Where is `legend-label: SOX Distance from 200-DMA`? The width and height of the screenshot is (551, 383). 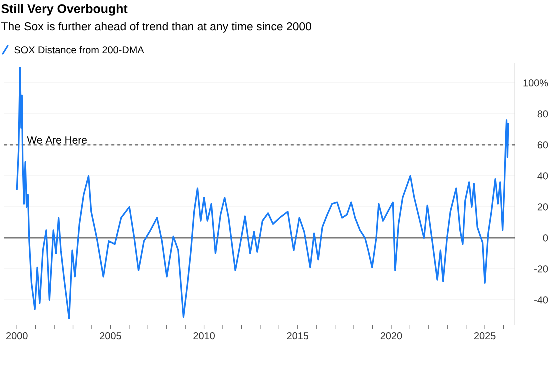
legend-label: SOX Distance from 200-DMA is located at coordinates (79, 50).